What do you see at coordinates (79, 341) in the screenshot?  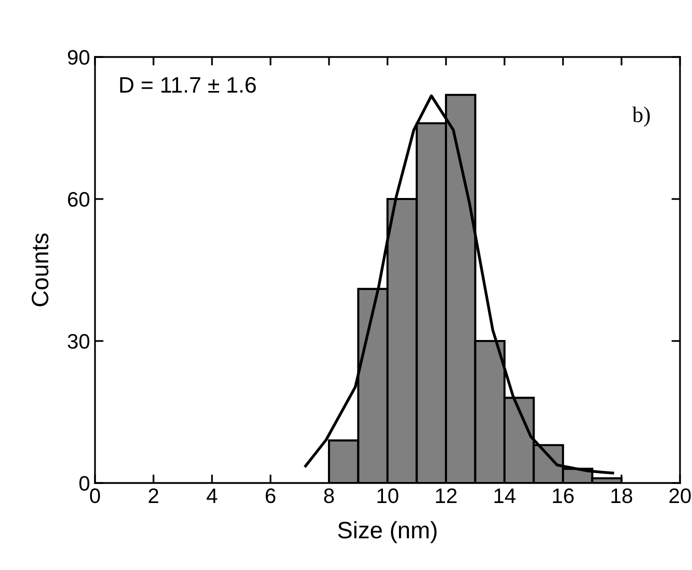 I see `y-tick-label: 30` at bounding box center [79, 341].